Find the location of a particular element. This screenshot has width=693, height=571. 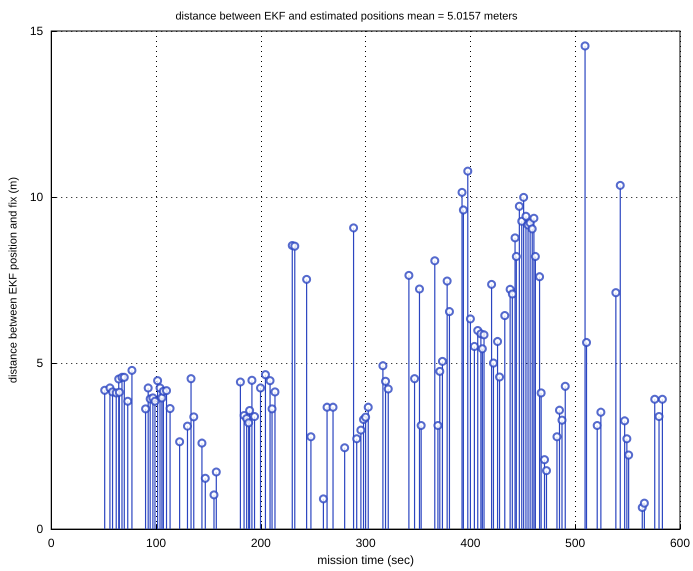

y-tick-label: 0 is located at coordinates (40, 529).